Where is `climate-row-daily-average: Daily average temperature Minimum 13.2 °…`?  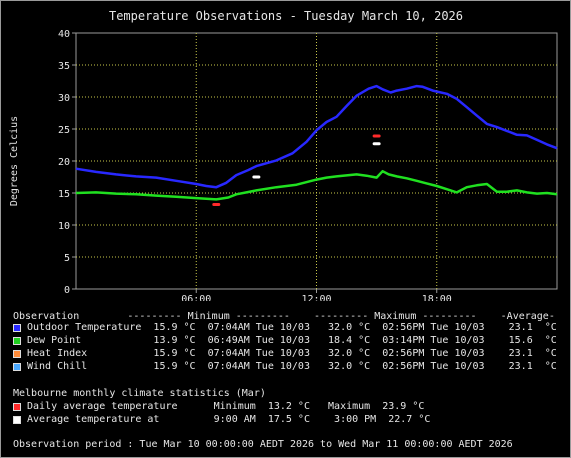 climate-row-daily-average: Daily average temperature Minimum 13.2 °… is located at coordinates (226, 406).